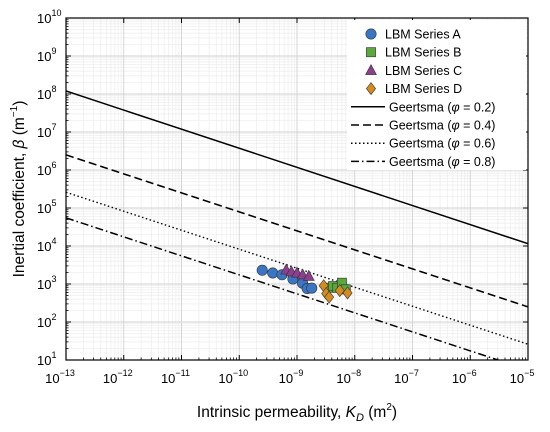 Image resolution: width=550 pixels, height=432 pixels. Describe the element at coordinates (46, 93) in the screenshot. I see `y-tick-label: 10⁸` at that location.